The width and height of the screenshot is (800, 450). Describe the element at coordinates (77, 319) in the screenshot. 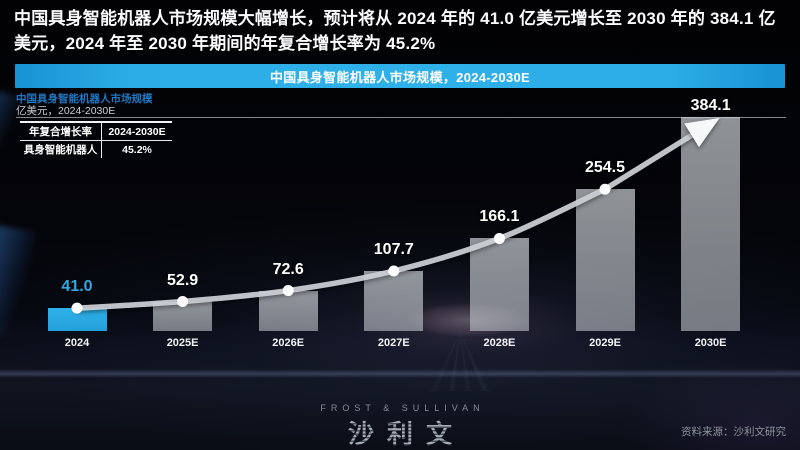

I see `bar-2024` at that location.